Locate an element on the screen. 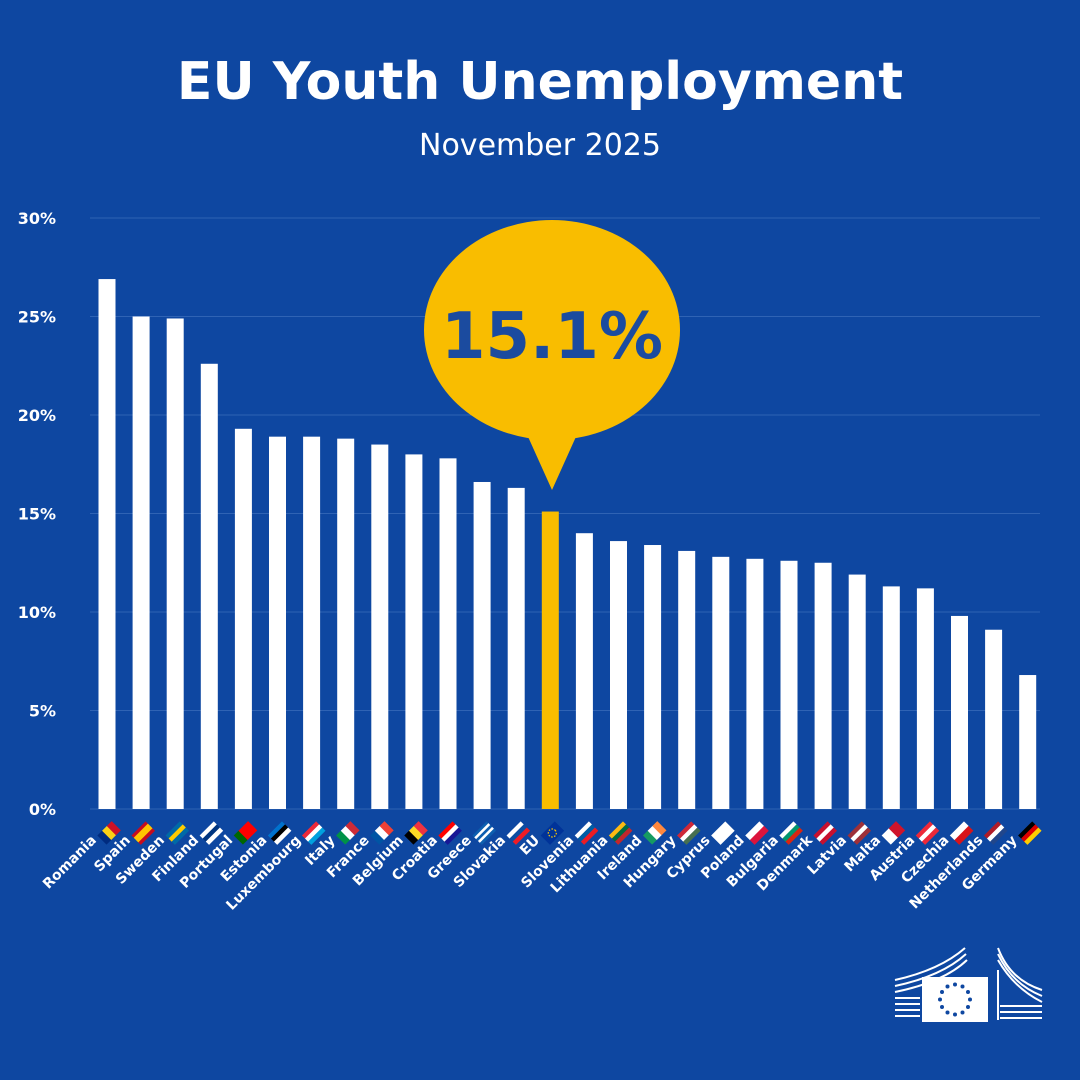  flag-italy-icon is located at coordinates (348, 833).